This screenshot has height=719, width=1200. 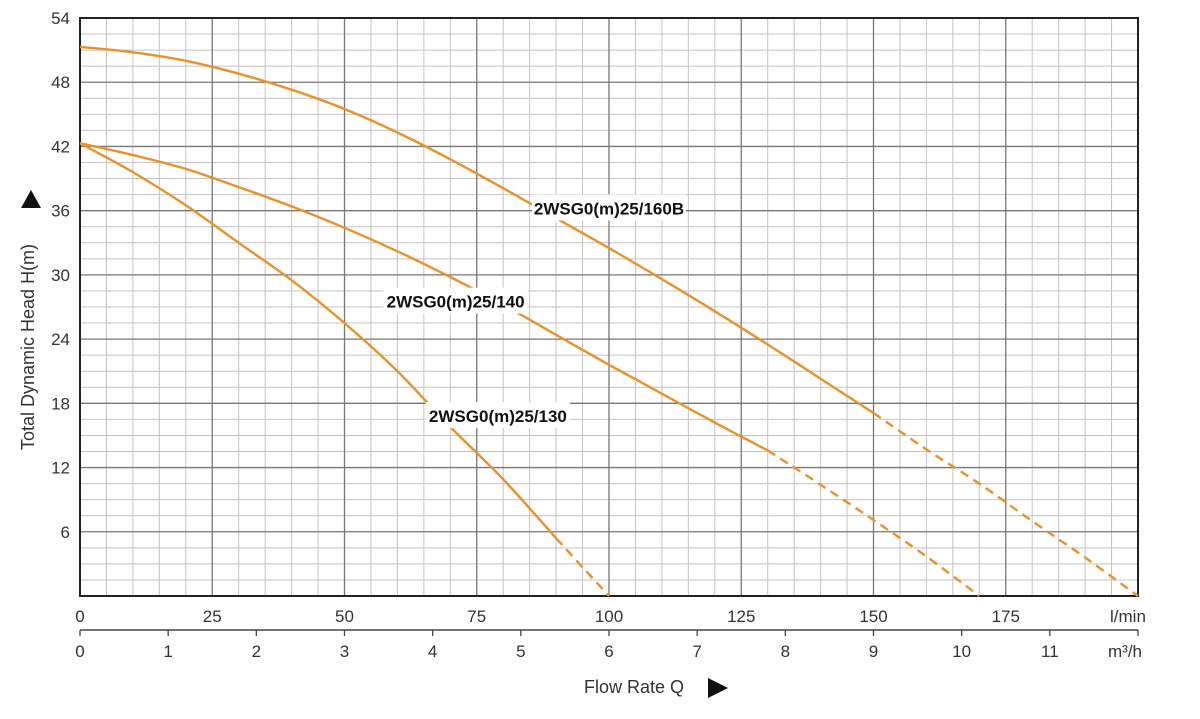 What do you see at coordinates (167, 651) in the screenshot?
I see `x-tick-label-m3h: 1` at bounding box center [167, 651].